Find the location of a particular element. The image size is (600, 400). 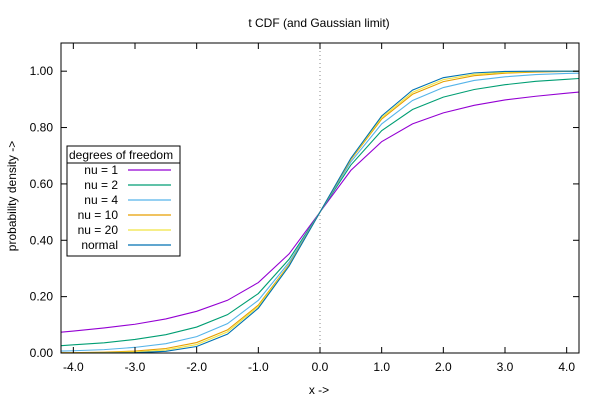

x-tick-label: 4.0 is located at coordinates (566, 367).